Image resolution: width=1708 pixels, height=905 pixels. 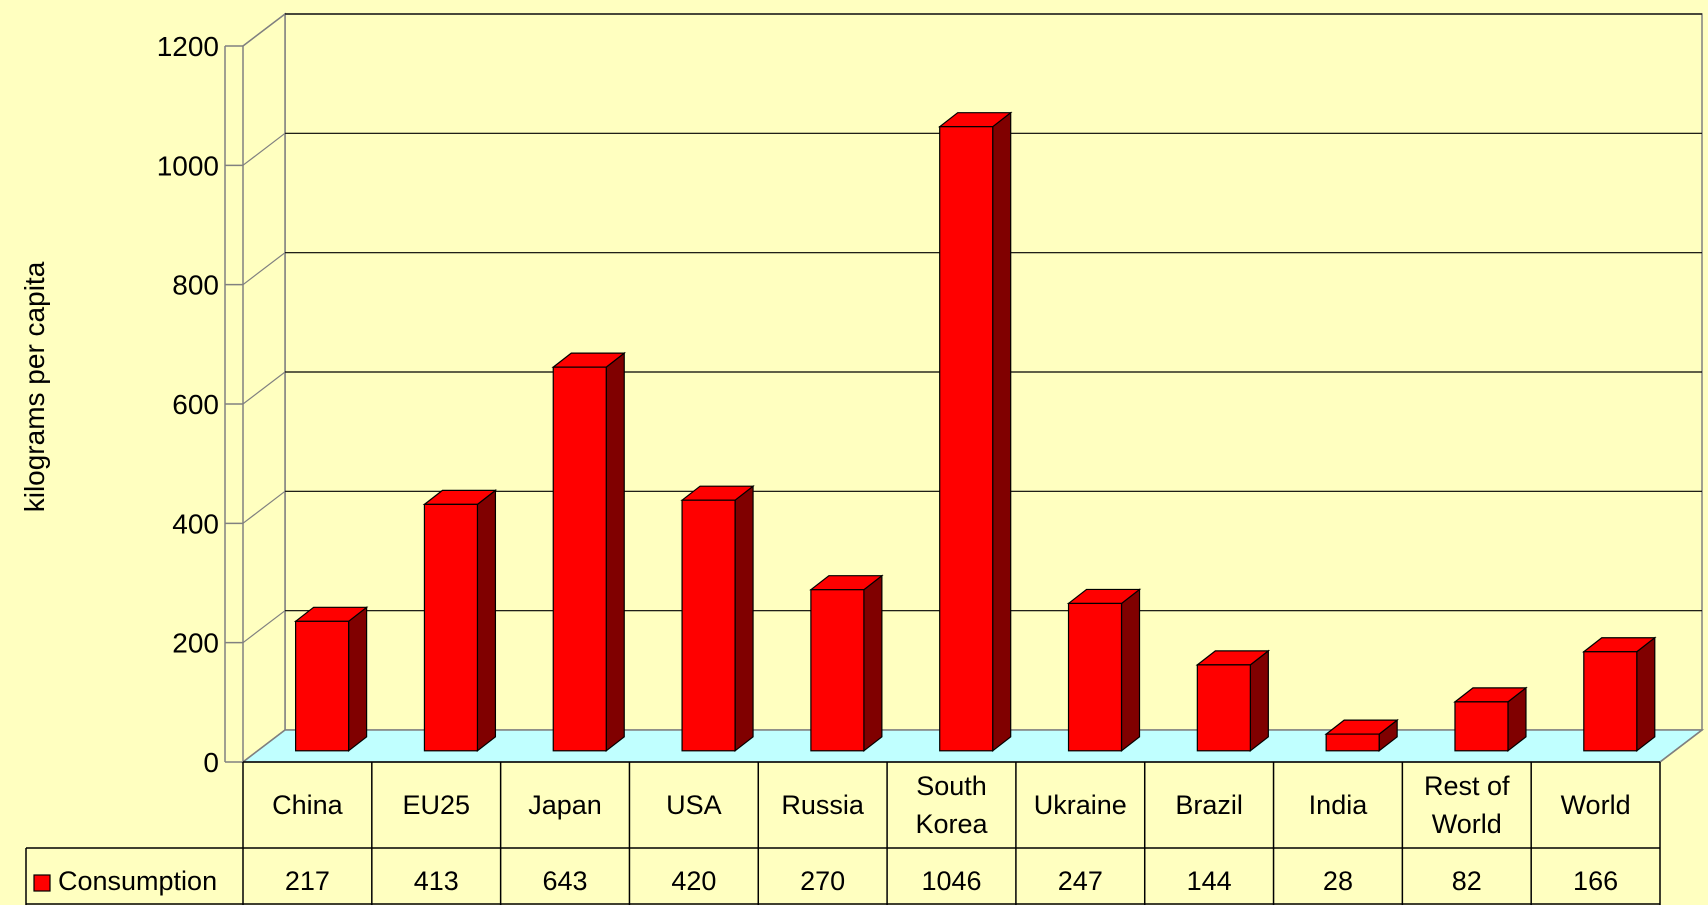 What do you see at coordinates (195, 404) in the screenshot?
I see `y-tick-label: 600` at bounding box center [195, 404].